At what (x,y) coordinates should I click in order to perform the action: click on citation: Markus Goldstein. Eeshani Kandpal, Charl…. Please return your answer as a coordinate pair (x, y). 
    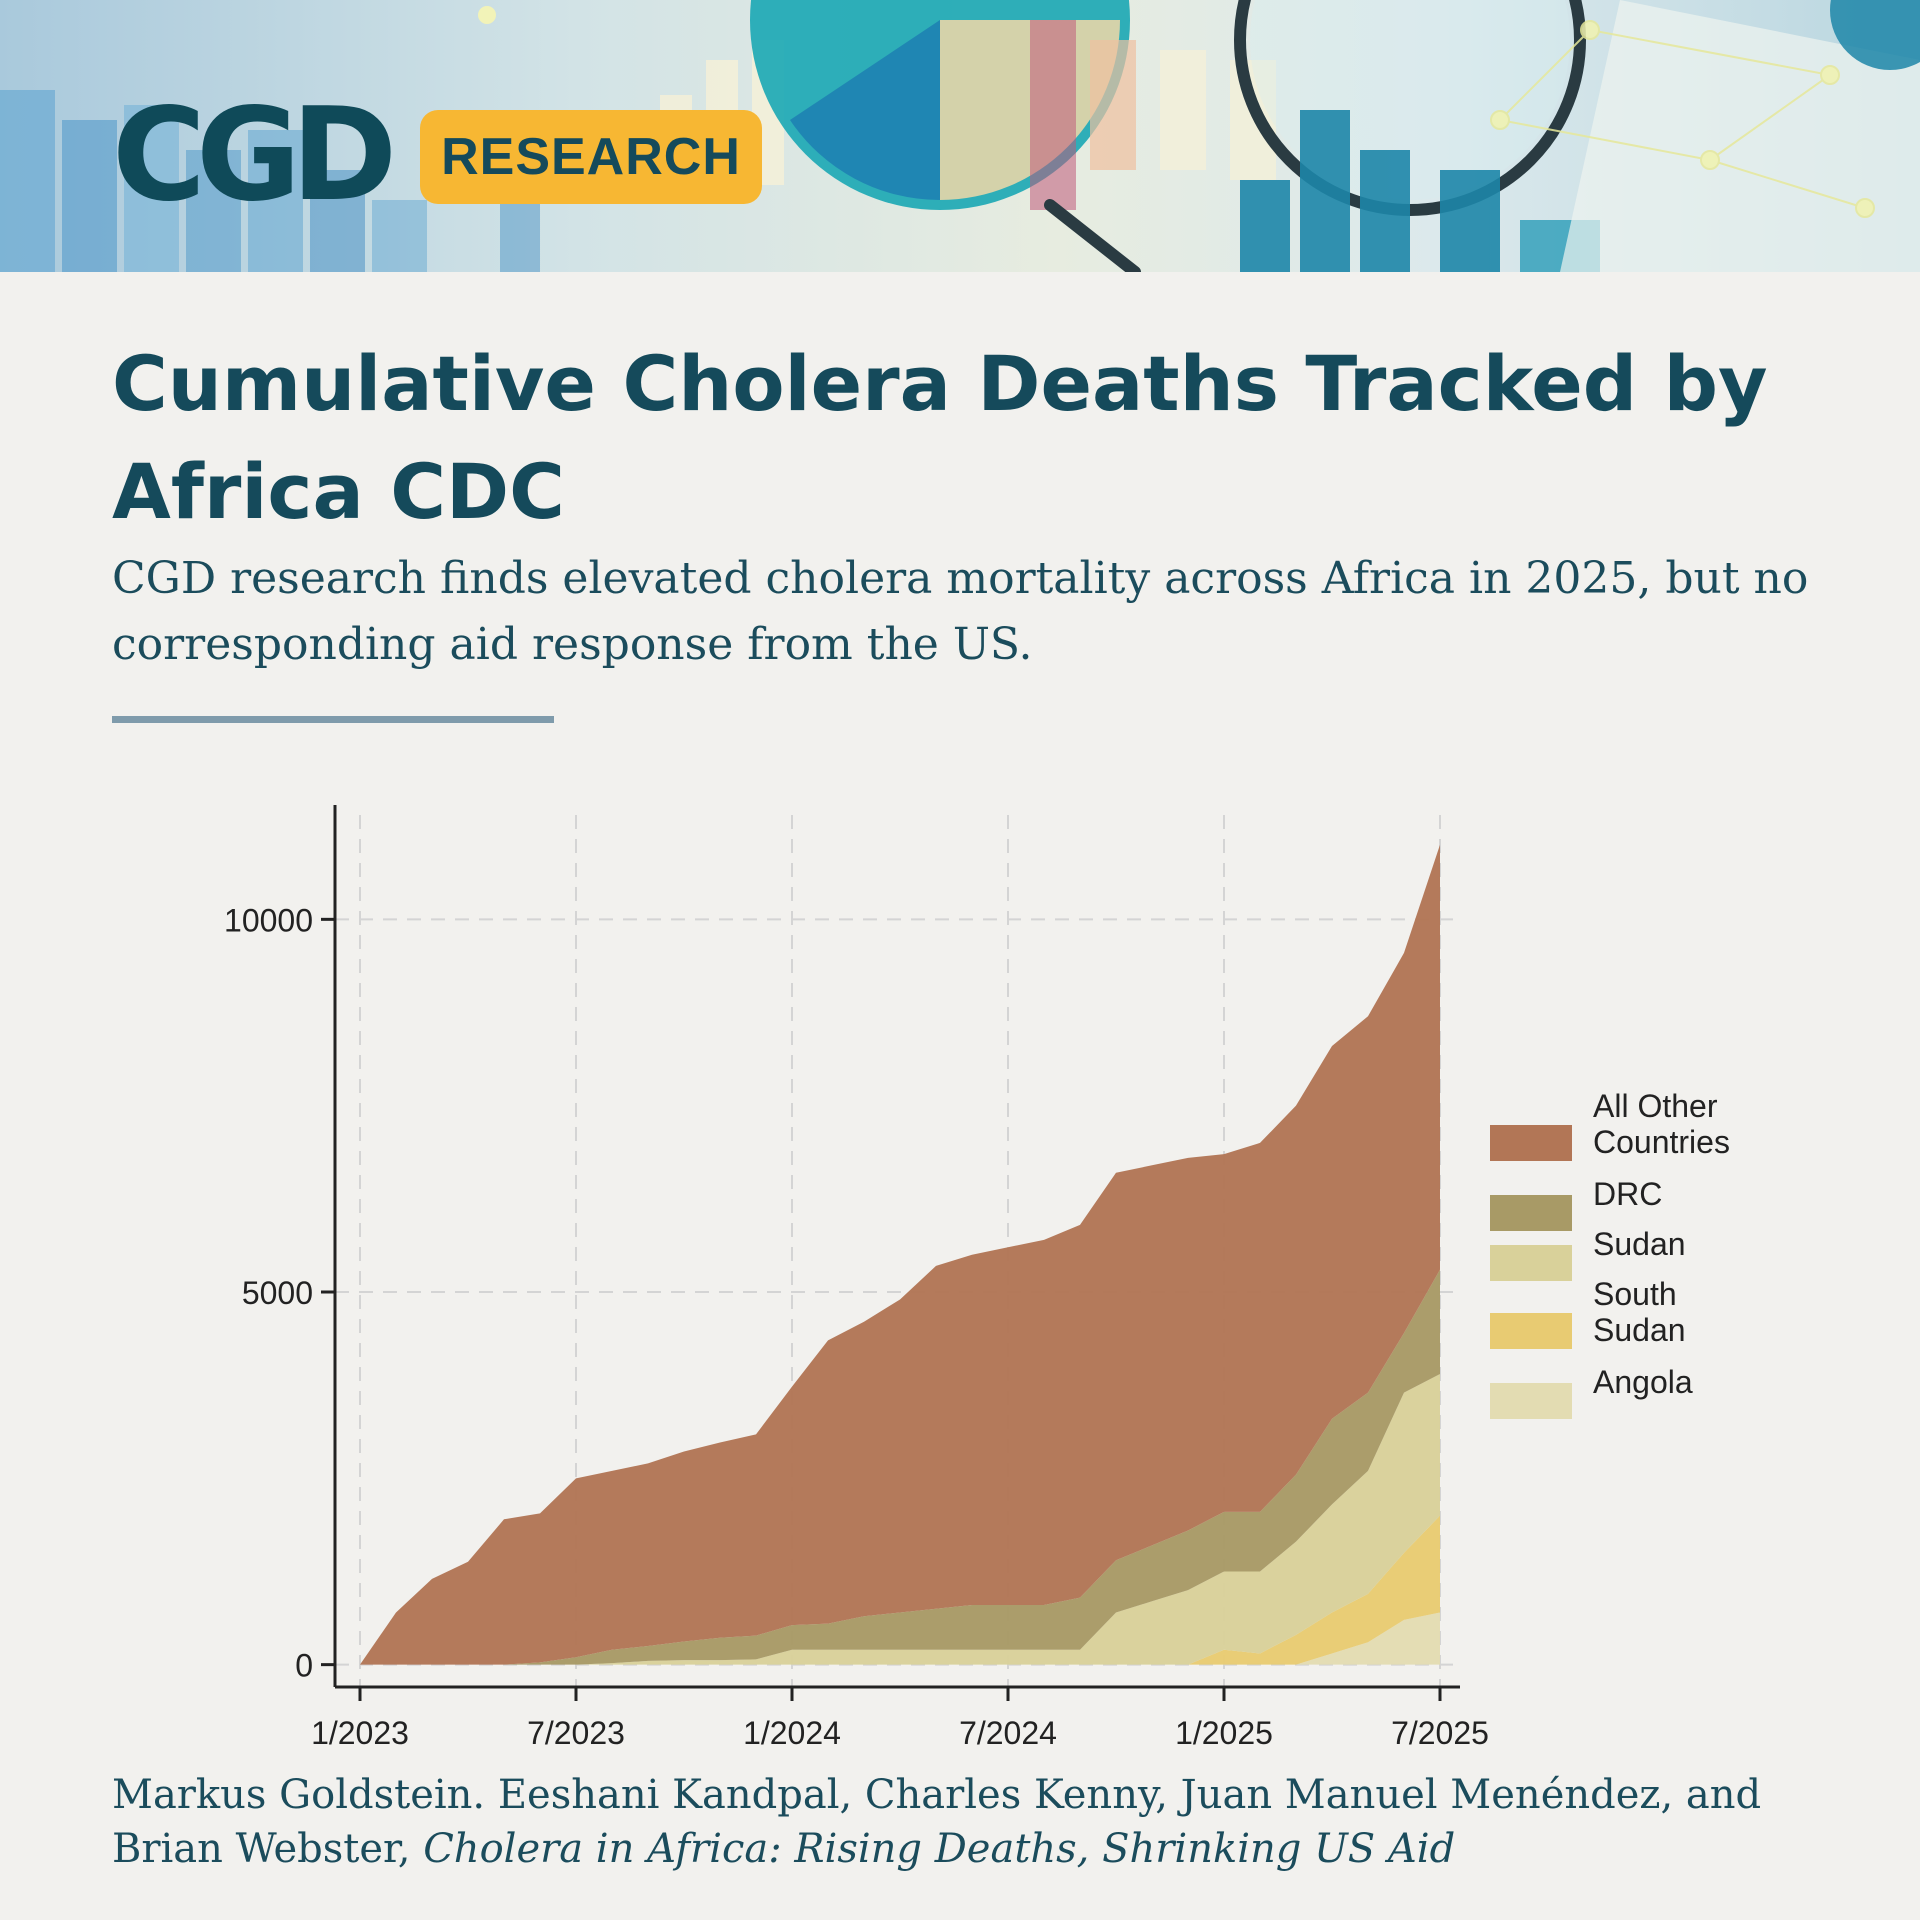
    Looking at the image, I should click on (992, 1822).